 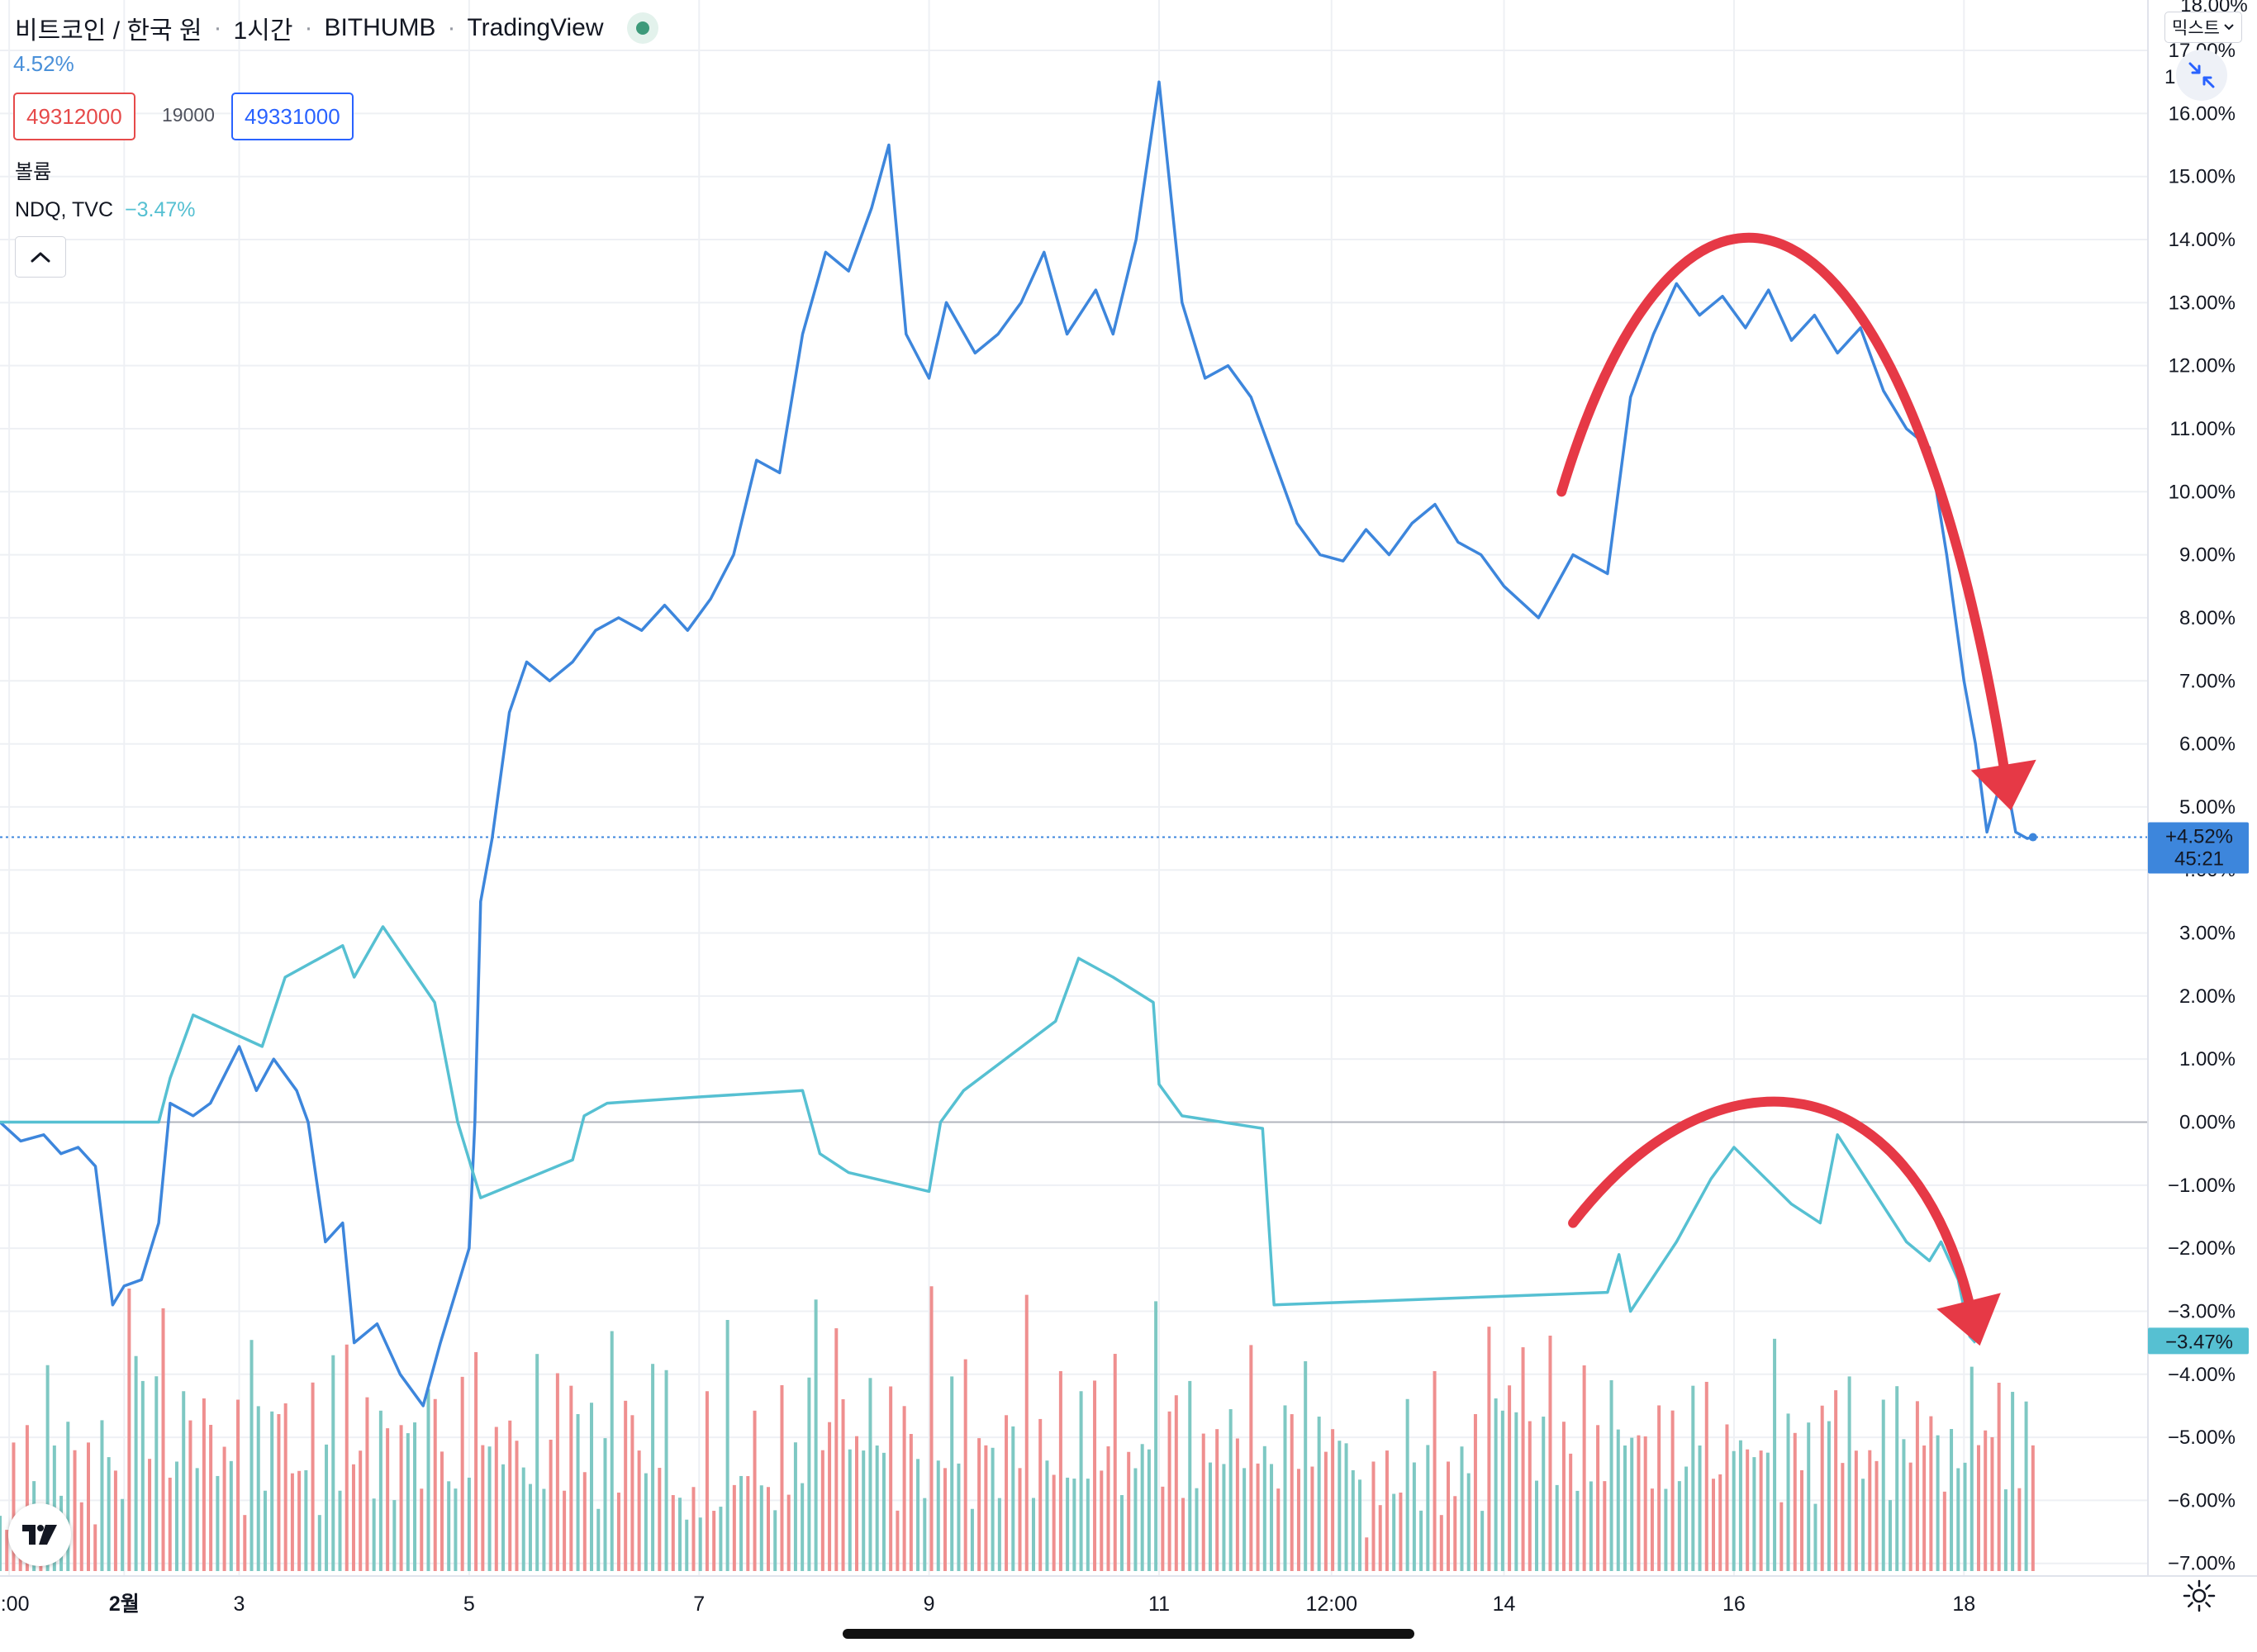 What do you see at coordinates (642, 28) in the screenshot?
I see `market-status-icon` at bounding box center [642, 28].